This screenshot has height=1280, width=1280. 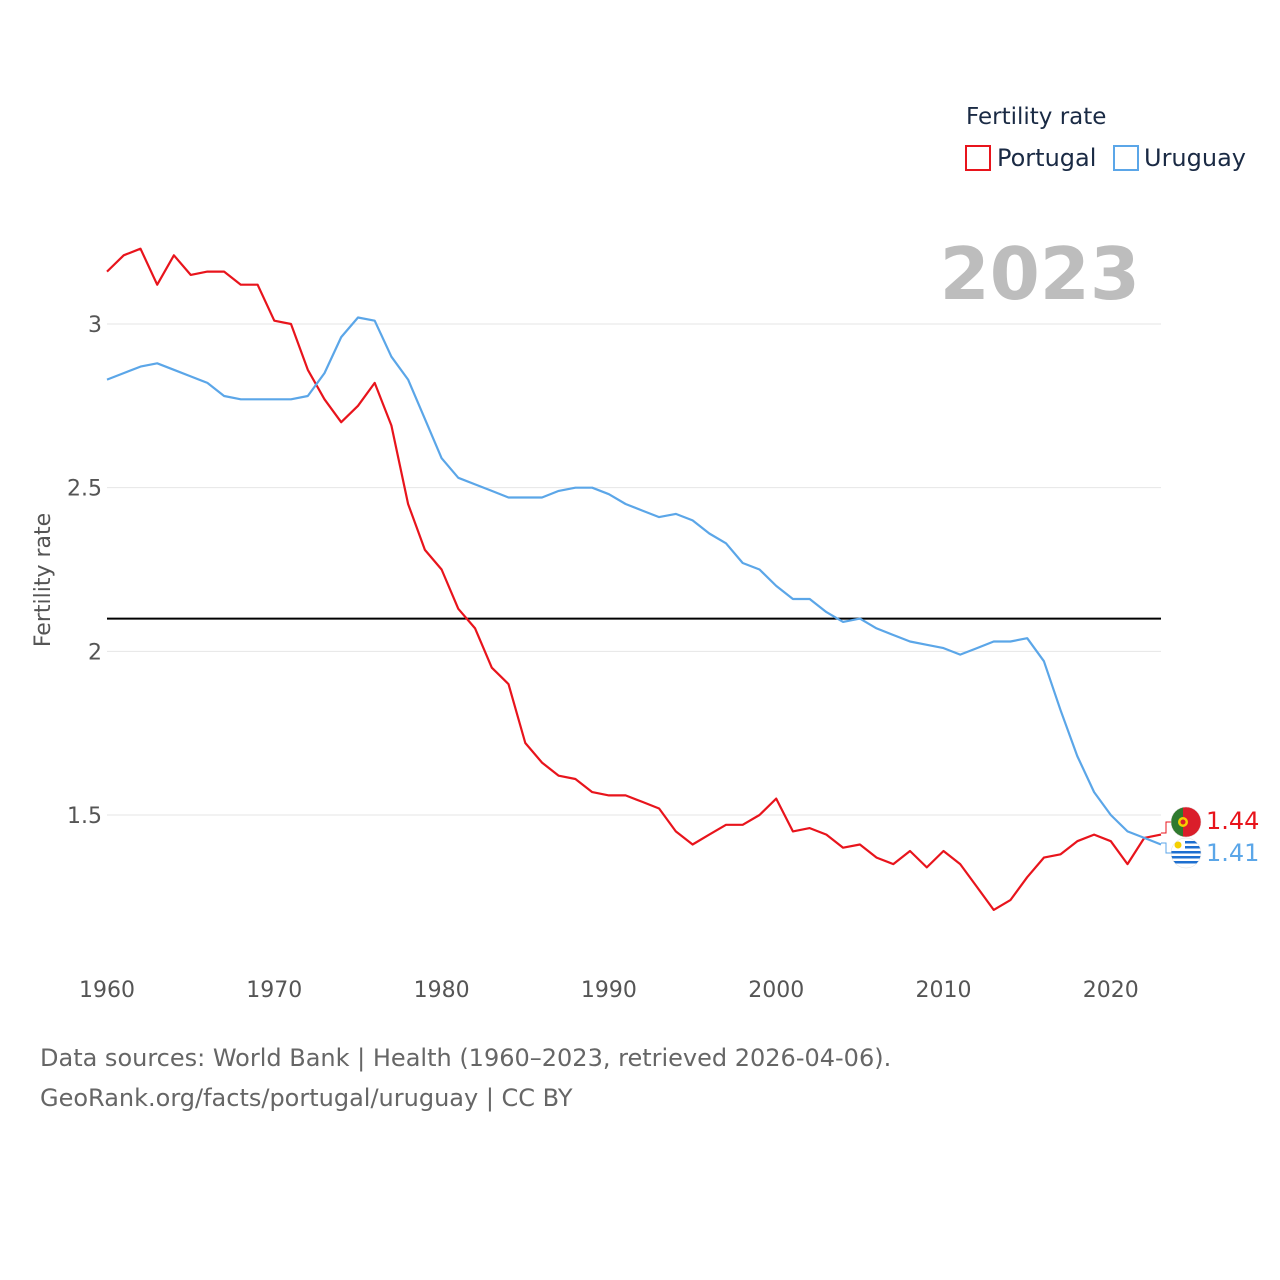 I want to click on x-tick-label: 1990, so click(x=609, y=990).